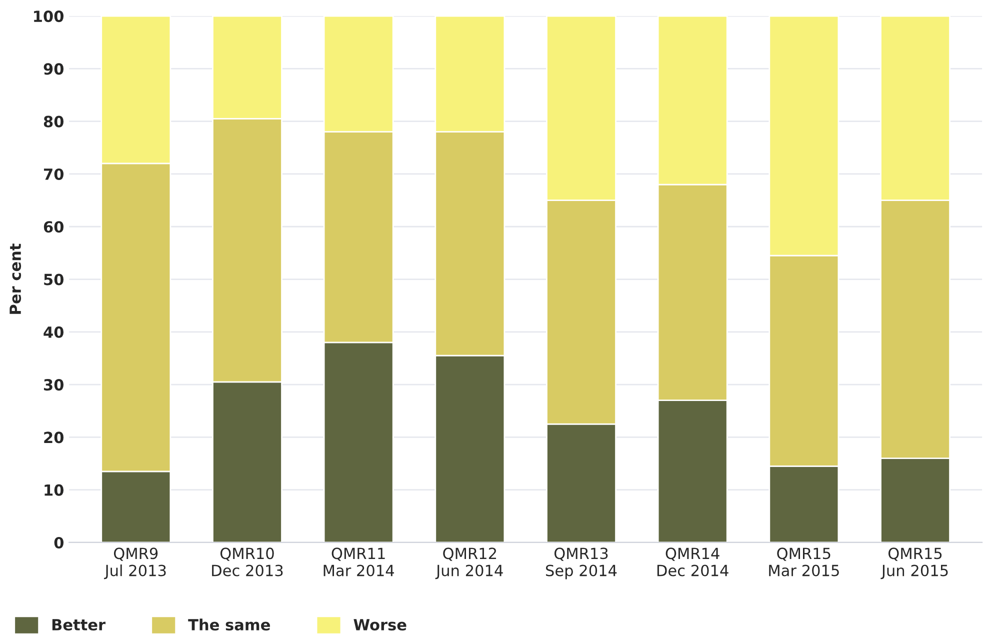  What do you see at coordinates (359, 562) in the screenshot?
I see `x-tick-label: QMR11 Mar 2014` at bounding box center [359, 562].